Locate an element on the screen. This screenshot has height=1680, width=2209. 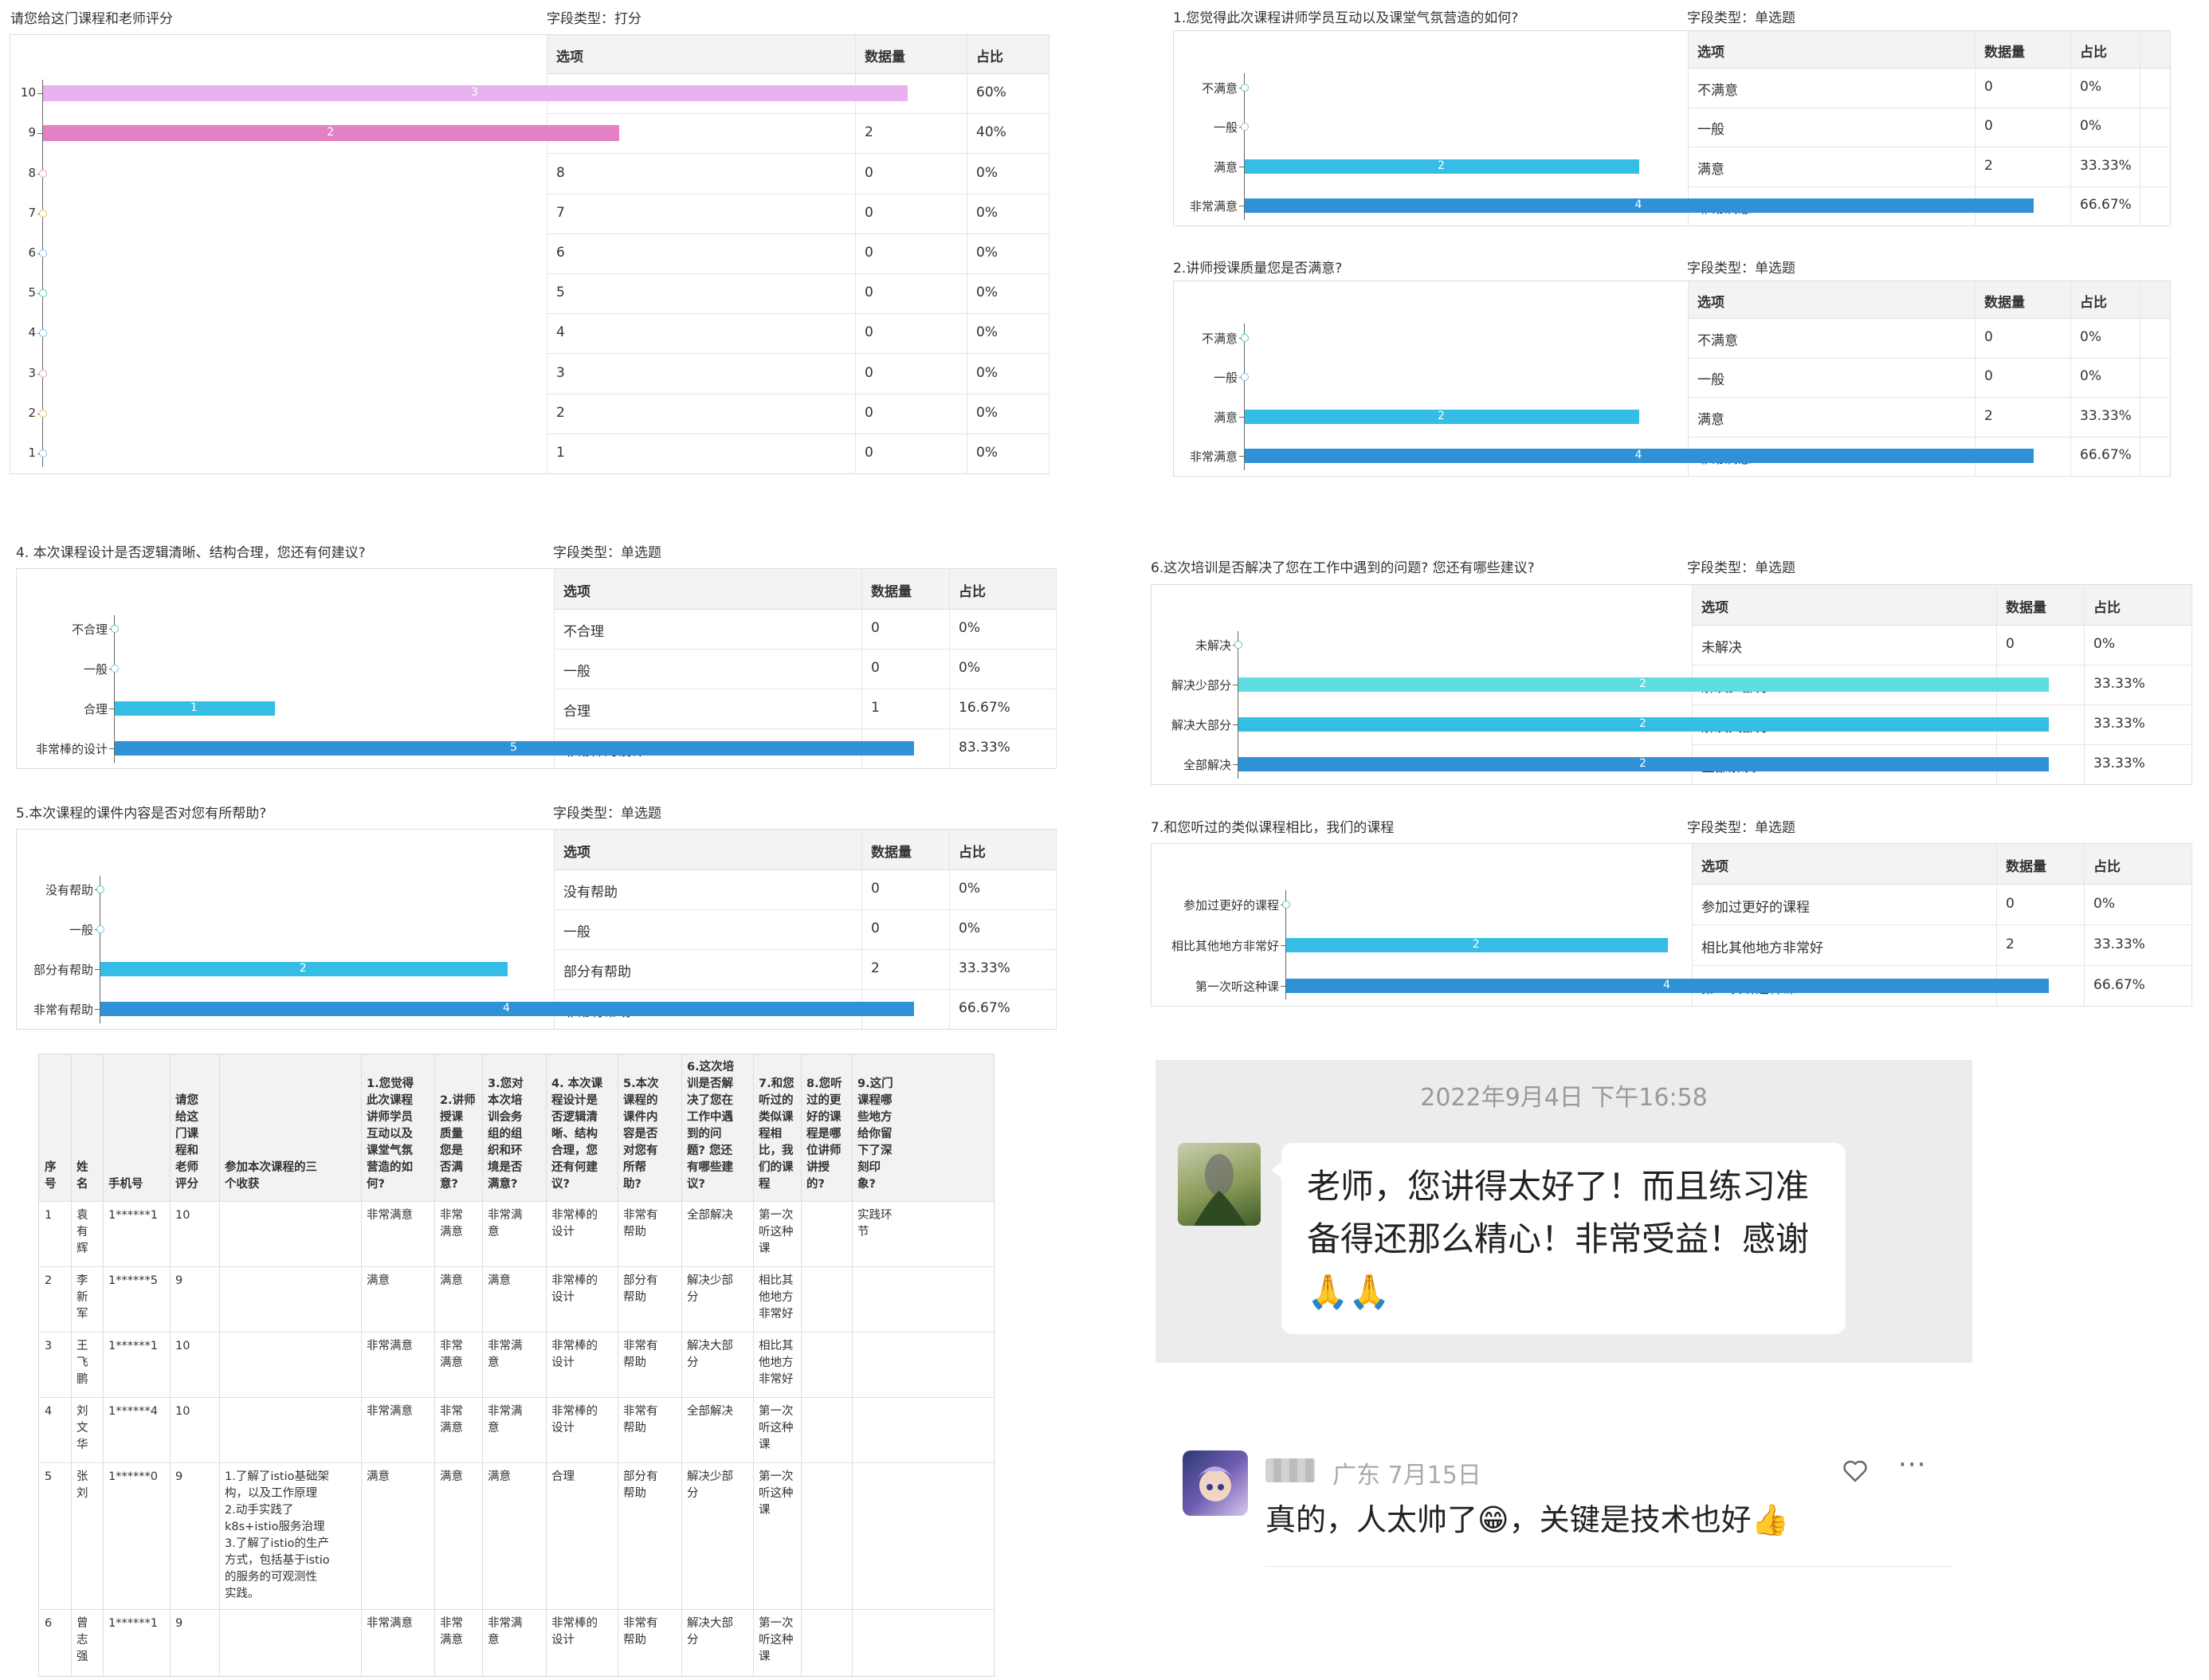
table-cell: 相比其他地方非常好 is located at coordinates (1762, 948).